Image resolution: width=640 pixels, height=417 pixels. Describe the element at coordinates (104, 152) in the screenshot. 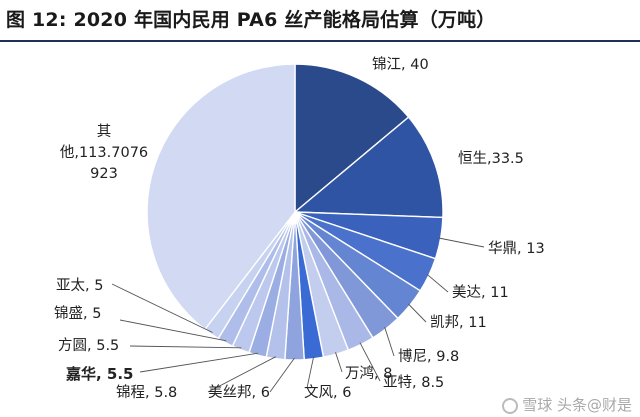

I see `slice-label-16: 其他,113.7076 923` at that location.